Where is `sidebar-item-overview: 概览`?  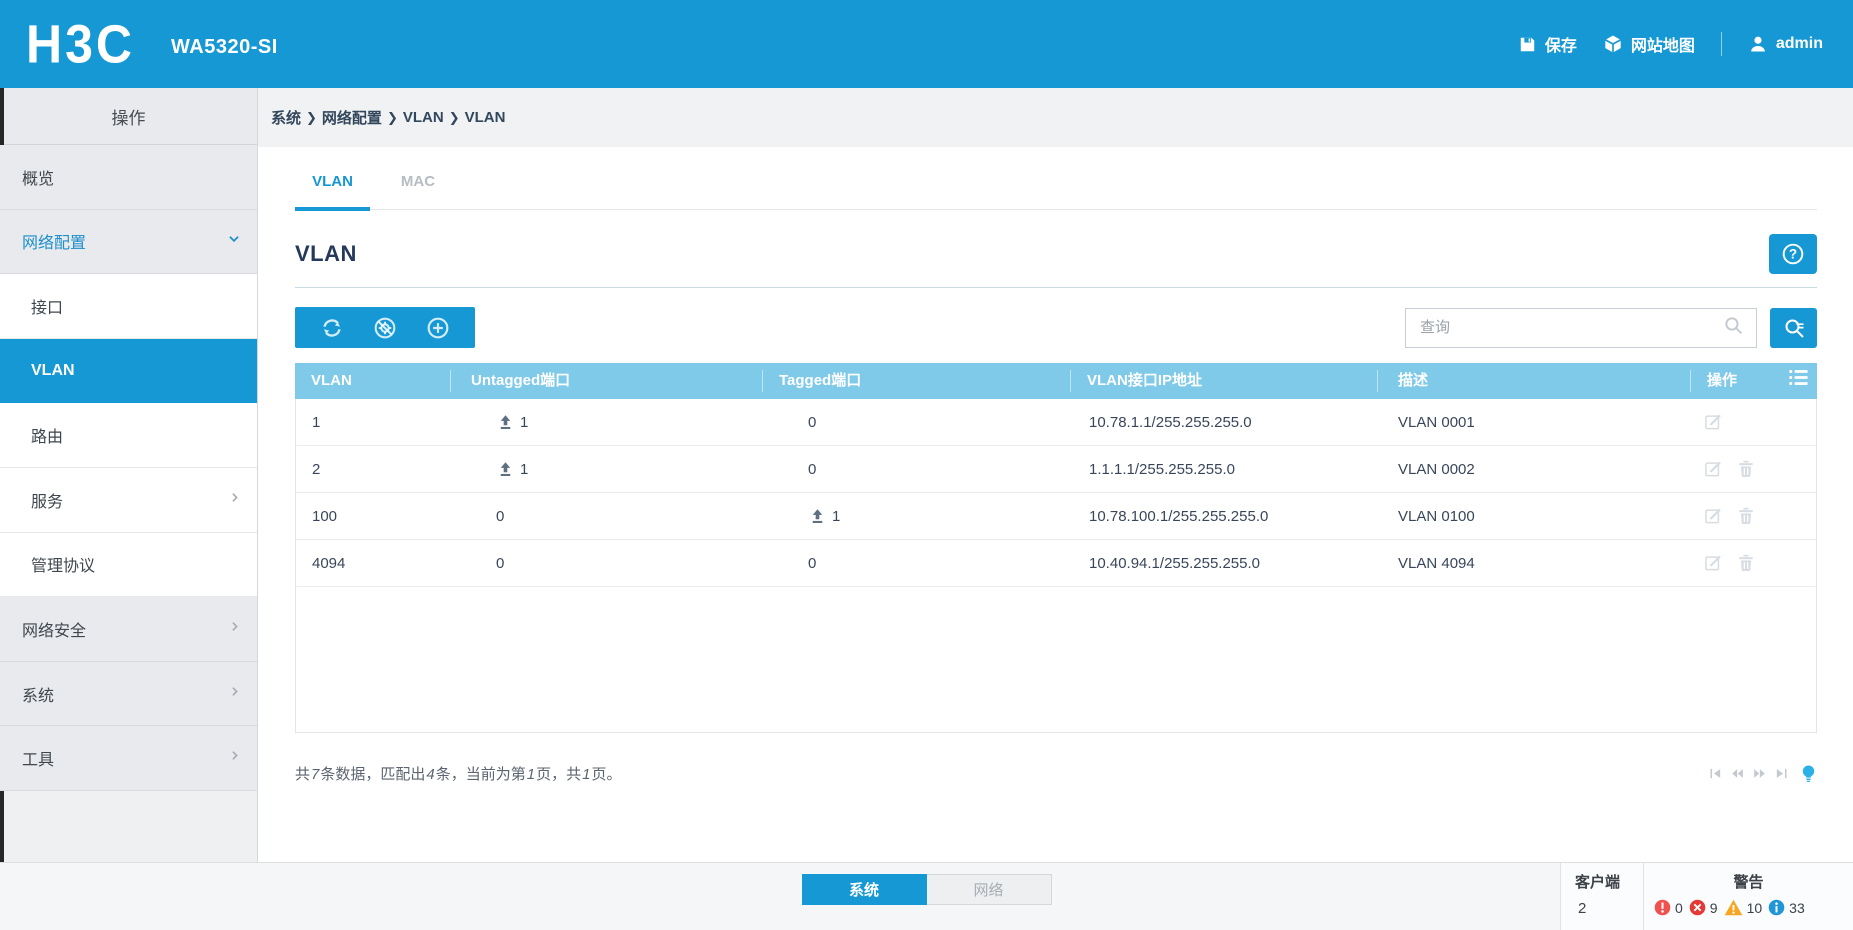 sidebar-item-overview: 概览 is located at coordinates (128, 177).